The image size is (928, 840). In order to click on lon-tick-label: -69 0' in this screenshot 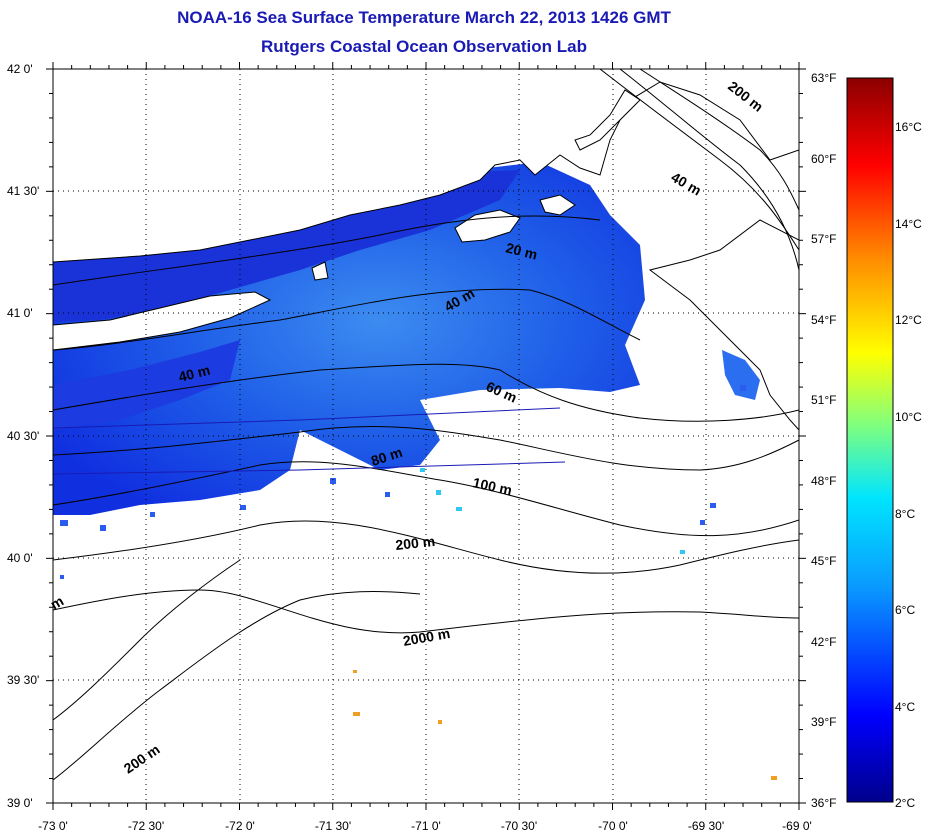, I will do `click(797, 826)`.